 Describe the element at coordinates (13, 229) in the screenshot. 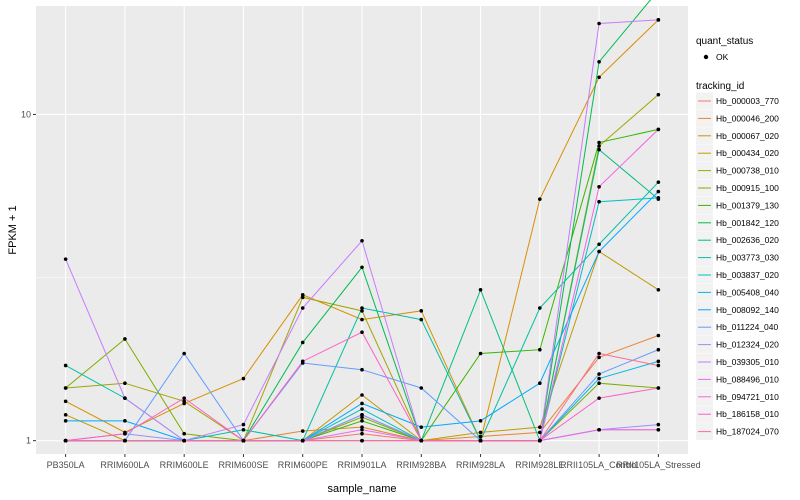

I see `y-axis-title: FPKM + 1` at that location.